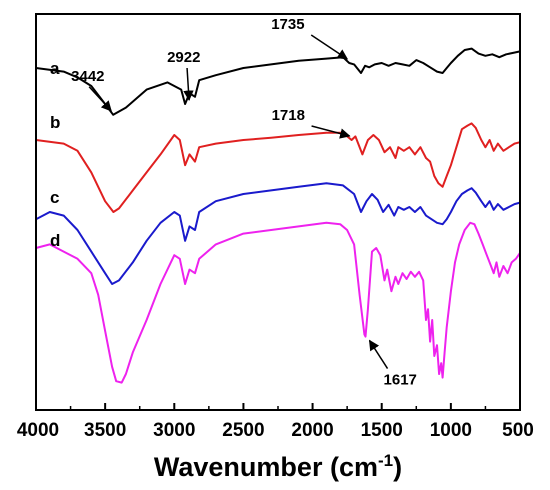 Image resolution: width=550 pixels, height=490 pixels. Describe the element at coordinates (183, 57) in the screenshot. I see `annotation-label-2922: 2922` at that location.